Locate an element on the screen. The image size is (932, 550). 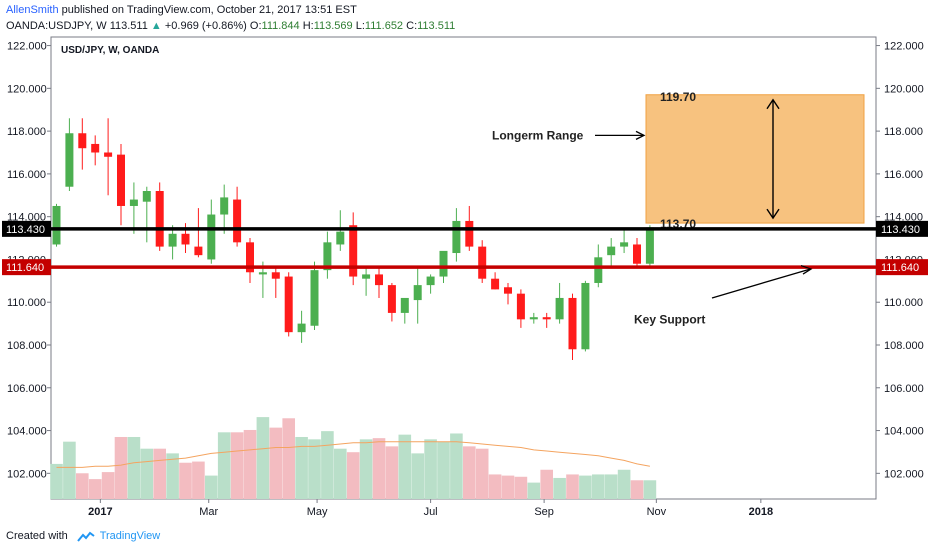
open-value: 111.844 is located at coordinates (280, 26).